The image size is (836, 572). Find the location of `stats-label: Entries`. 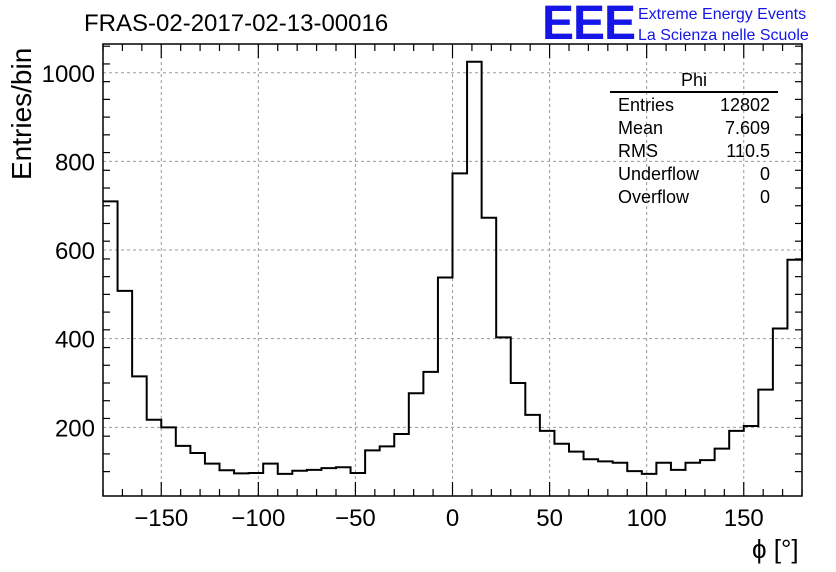

stats-label: Entries is located at coordinates (646, 105).